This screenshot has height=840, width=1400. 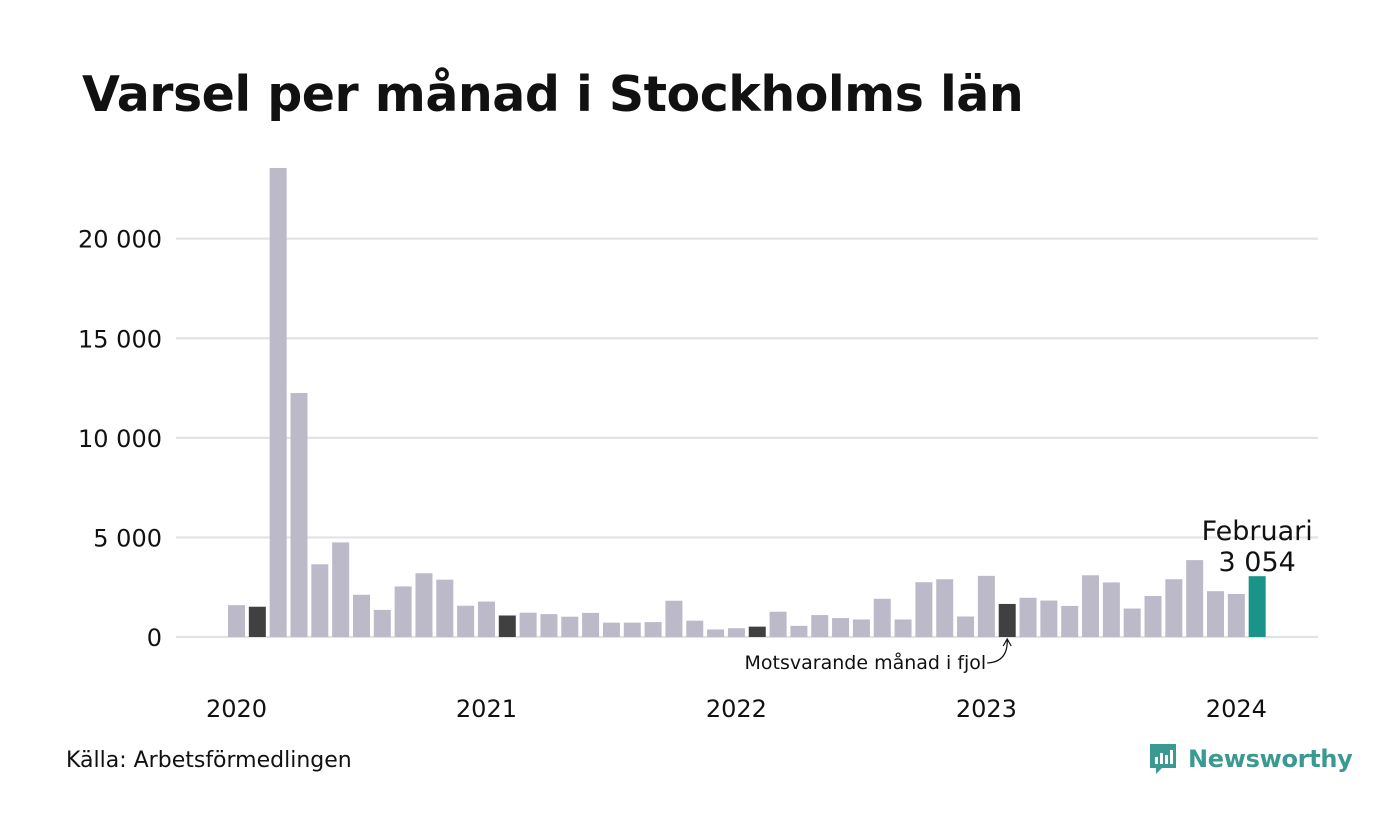 What do you see at coordinates (553, 94) in the screenshot?
I see `chart-title: Varsel per månad i Stockholms län` at bounding box center [553, 94].